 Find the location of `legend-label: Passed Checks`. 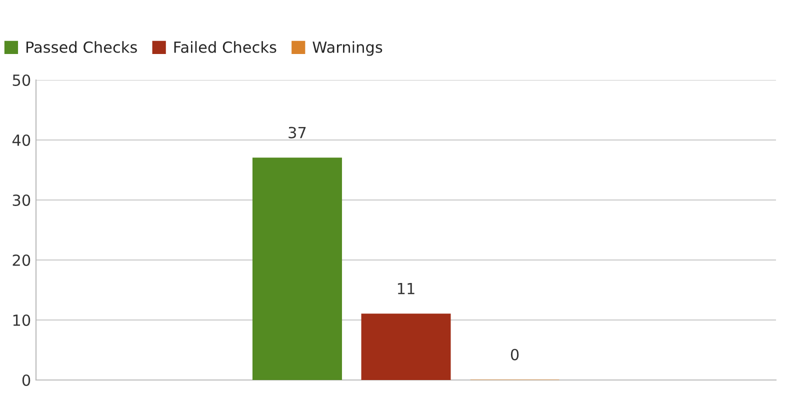

legend-label: Passed Checks is located at coordinates (81, 47).